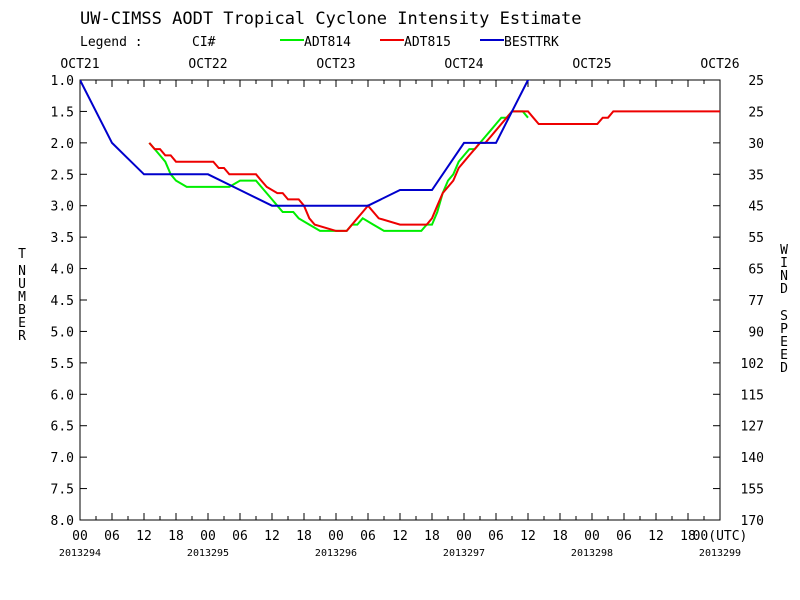 The width and height of the screenshot is (800, 600). Describe the element at coordinates (22, 323) in the screenshot. I see `y-axis-title-left-char: E` at that location.